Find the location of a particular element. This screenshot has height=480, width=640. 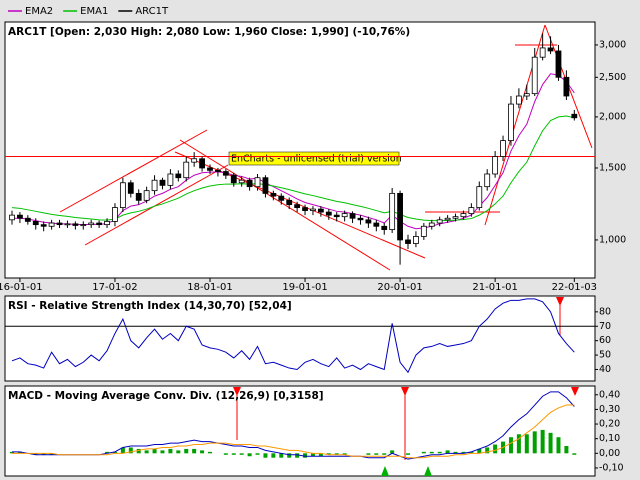

legend-label: EMA2 is located at coordinates (39, 11).